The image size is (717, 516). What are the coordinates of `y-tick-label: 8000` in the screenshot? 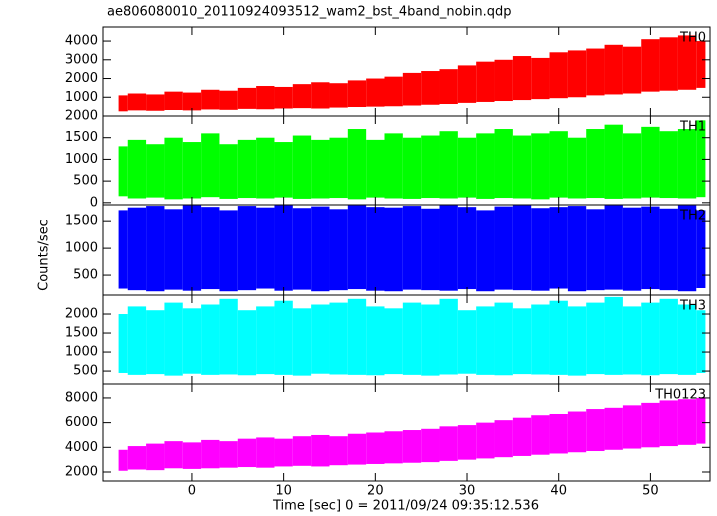 It's located at (81, 397).